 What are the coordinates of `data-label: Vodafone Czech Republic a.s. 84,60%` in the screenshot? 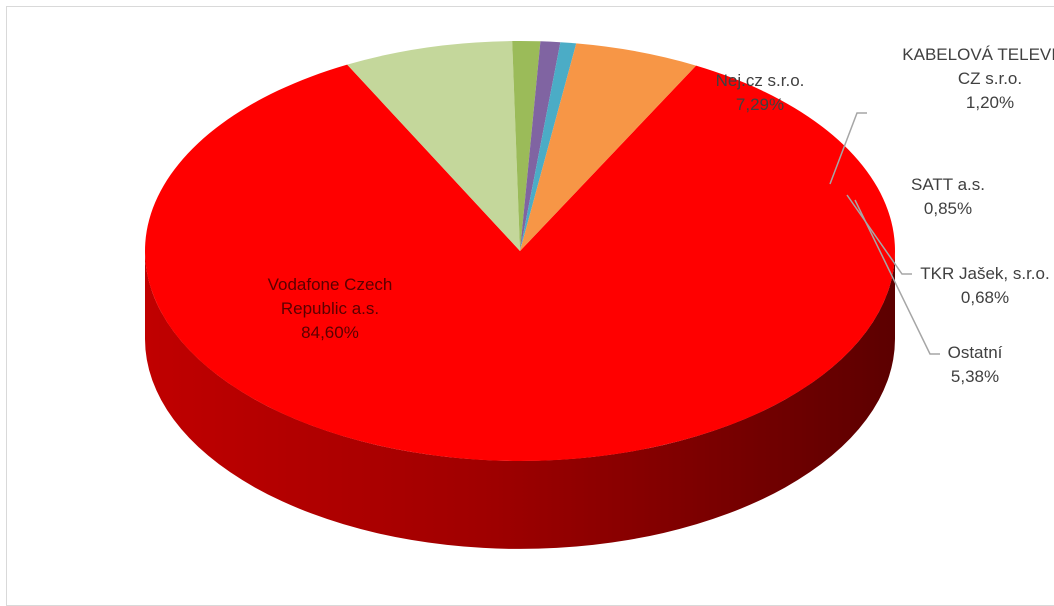 It's located at (330, 308).